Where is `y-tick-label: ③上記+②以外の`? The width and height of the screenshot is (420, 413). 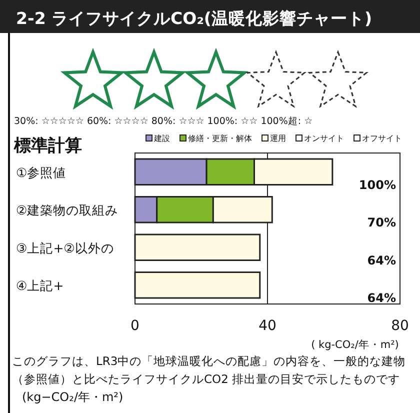
y-tick-label: ③上記+②以外の is located at coordinates (65, 248).